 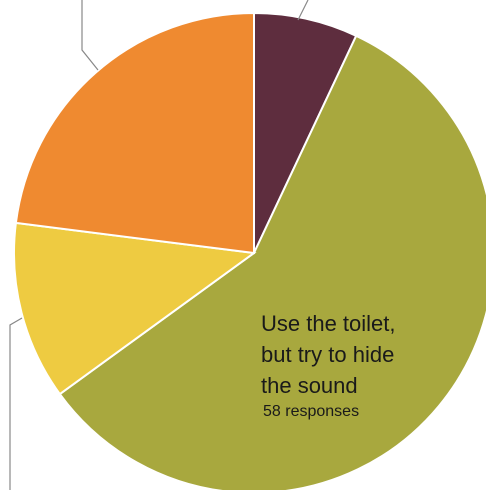 What do you see at coordinates (328, 323) in the screenshot?
I see `annotation-line-1: Use the toilet,` at bounding box center [328, 323].